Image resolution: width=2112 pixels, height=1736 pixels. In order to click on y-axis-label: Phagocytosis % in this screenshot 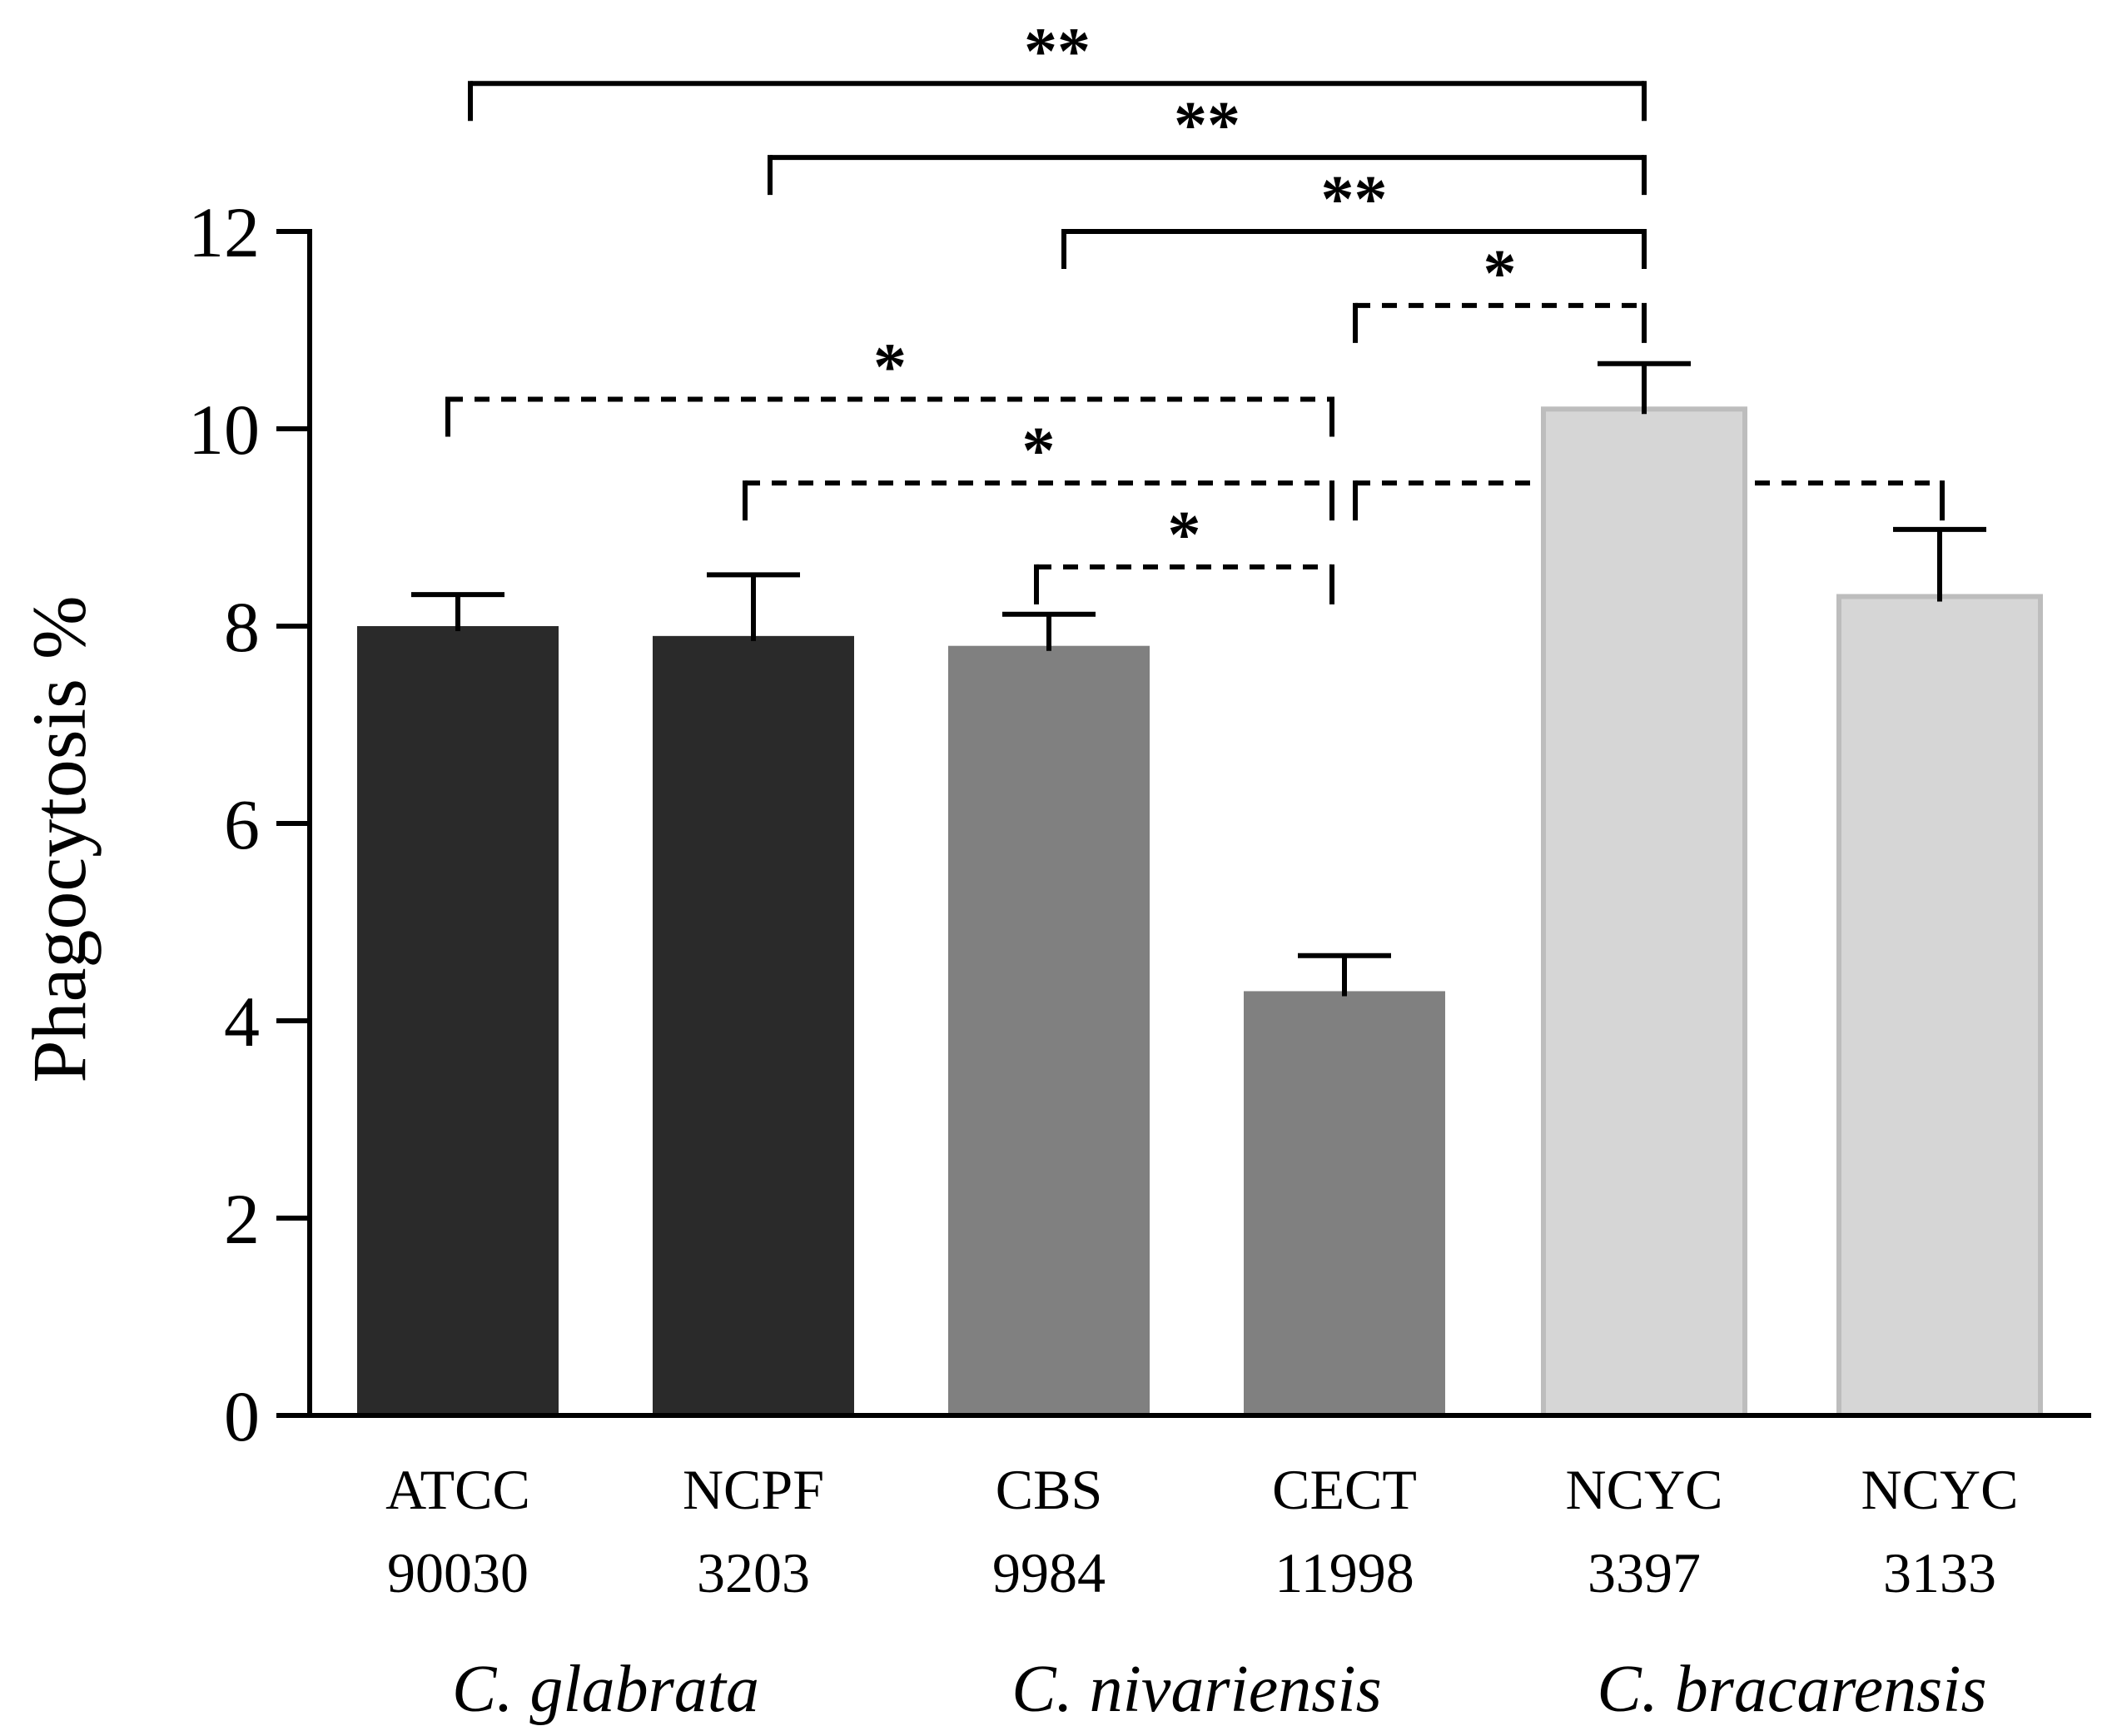, I will do `click(59, 838)`.